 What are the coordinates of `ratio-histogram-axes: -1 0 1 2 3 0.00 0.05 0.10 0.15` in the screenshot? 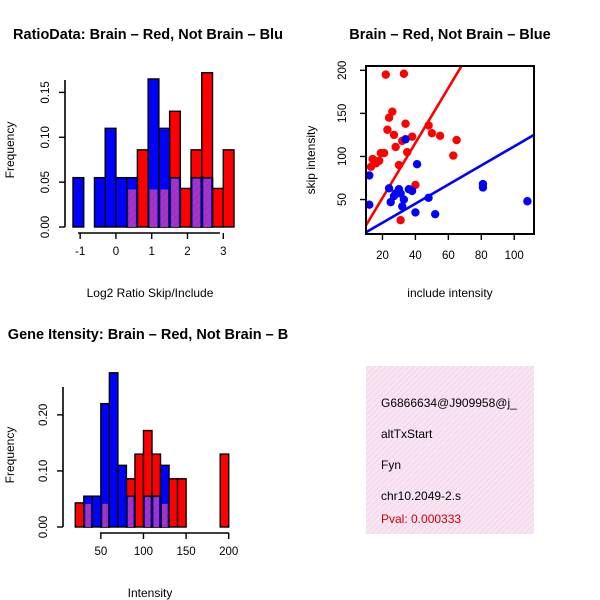 It's located at (133, 169).